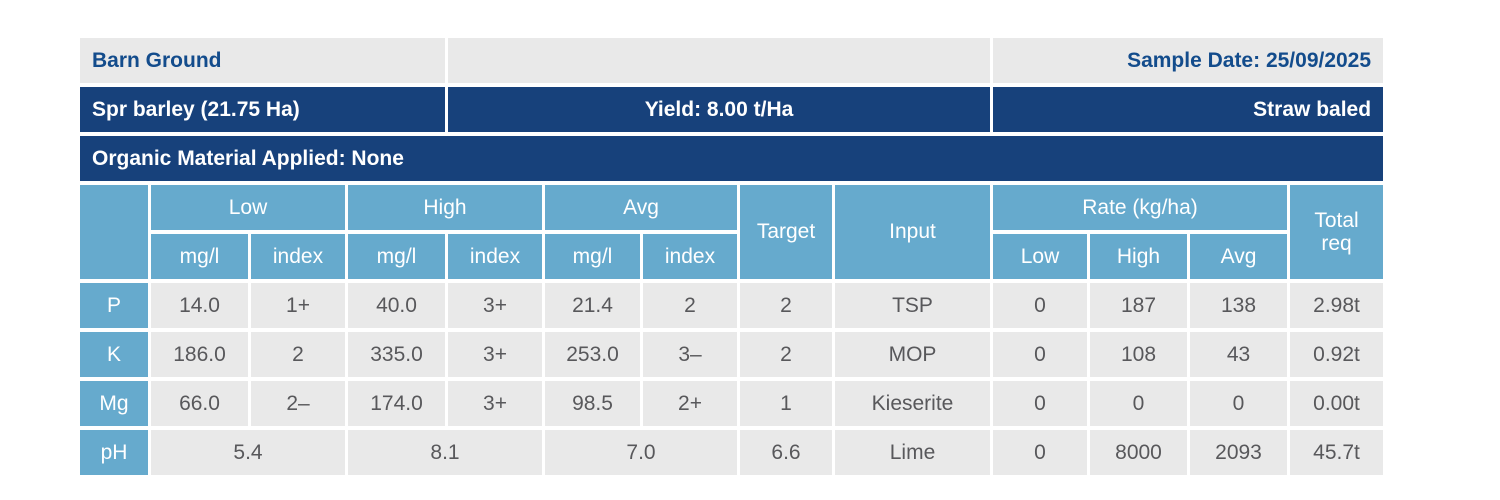 This screenshot has height=500, width=1500. I want to click on mg-high-mgl: 174.0, so click(396, 403).